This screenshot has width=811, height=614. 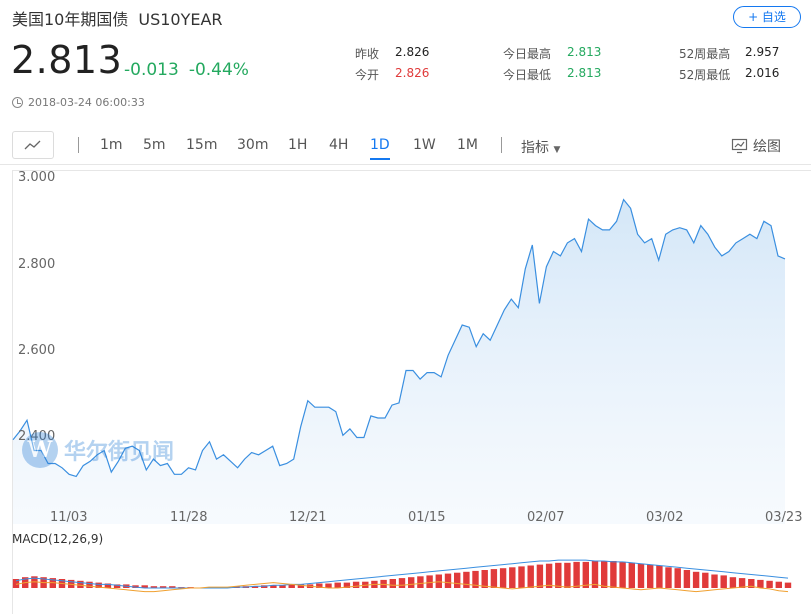 What do you see at coordinates (119, 452) in the screenshot?
I see `watermark-text: 华尔街见闻` at bounding box center [119, 452].